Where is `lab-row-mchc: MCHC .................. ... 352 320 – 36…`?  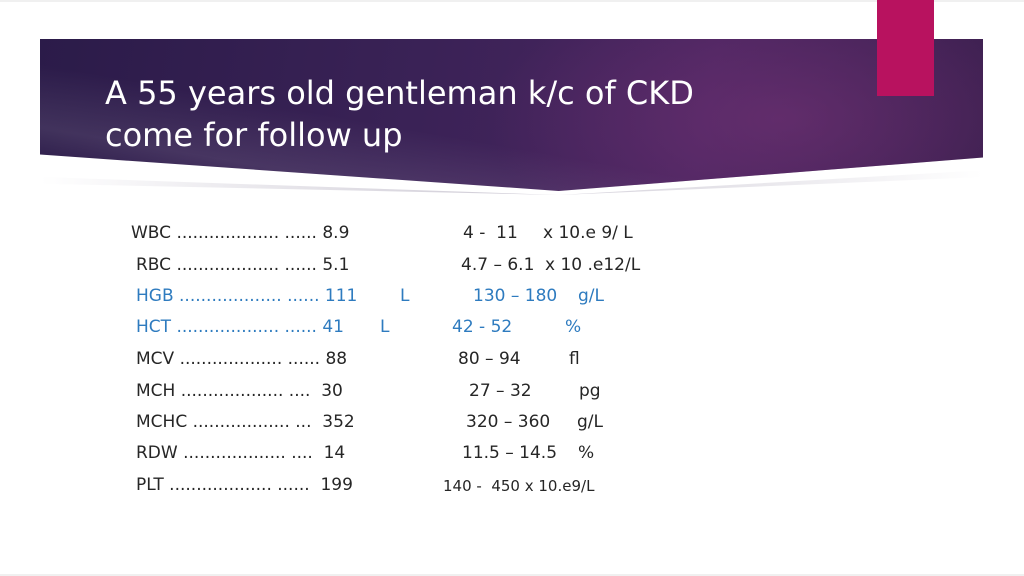 lab-row-mchc: MCHC .................. ... 352 320 – 36… is located at coordinates (369, 462).